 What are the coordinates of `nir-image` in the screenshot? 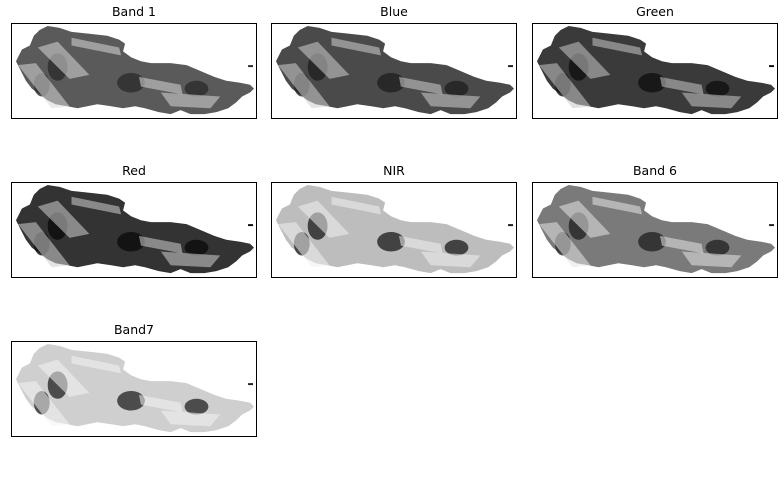 It's located at (394, 230).